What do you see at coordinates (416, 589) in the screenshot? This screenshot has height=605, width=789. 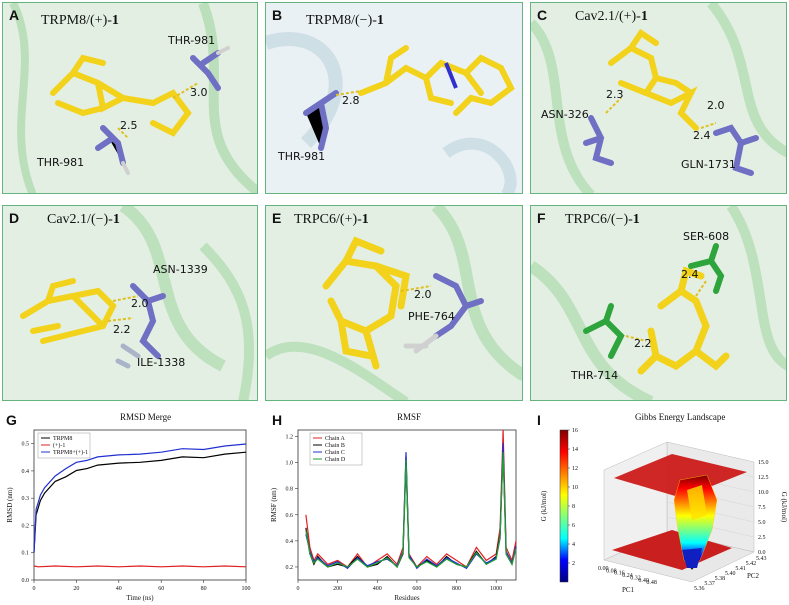 I see `rmsf-xtick-label-3: 600` at bounding box center [416, 589].